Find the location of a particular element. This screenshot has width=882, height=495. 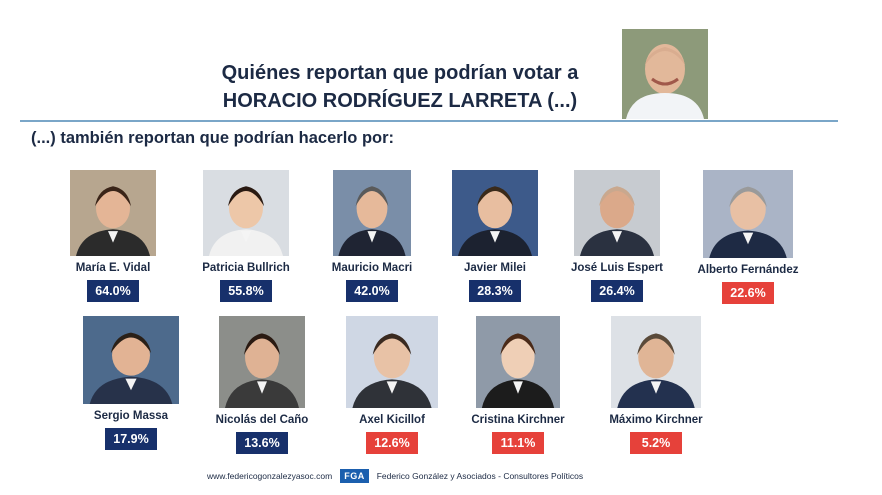

candidate-card: Máximo Kirchner 5.2% is located at coordinates (656, 385).